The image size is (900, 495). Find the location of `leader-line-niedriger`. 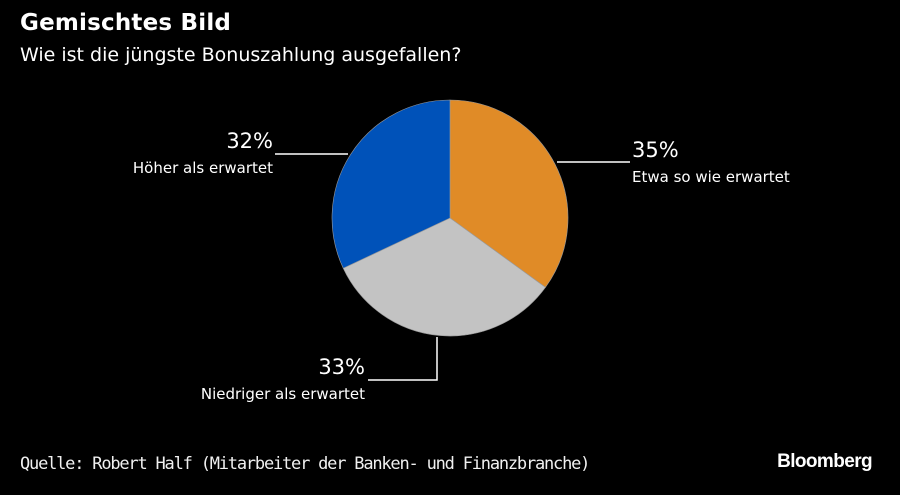

leader-line-niedriger is located at coordinates (403, 359).